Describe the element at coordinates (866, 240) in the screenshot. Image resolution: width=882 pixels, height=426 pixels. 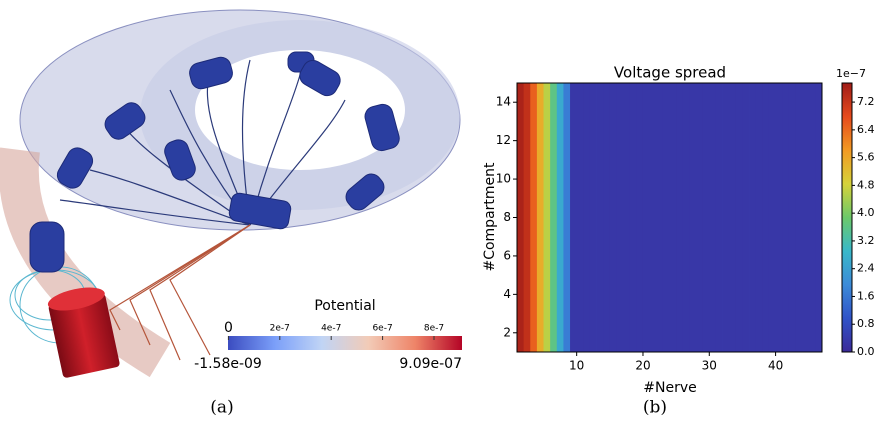
I see `colorbar-tick-label: 3.2` at that location.